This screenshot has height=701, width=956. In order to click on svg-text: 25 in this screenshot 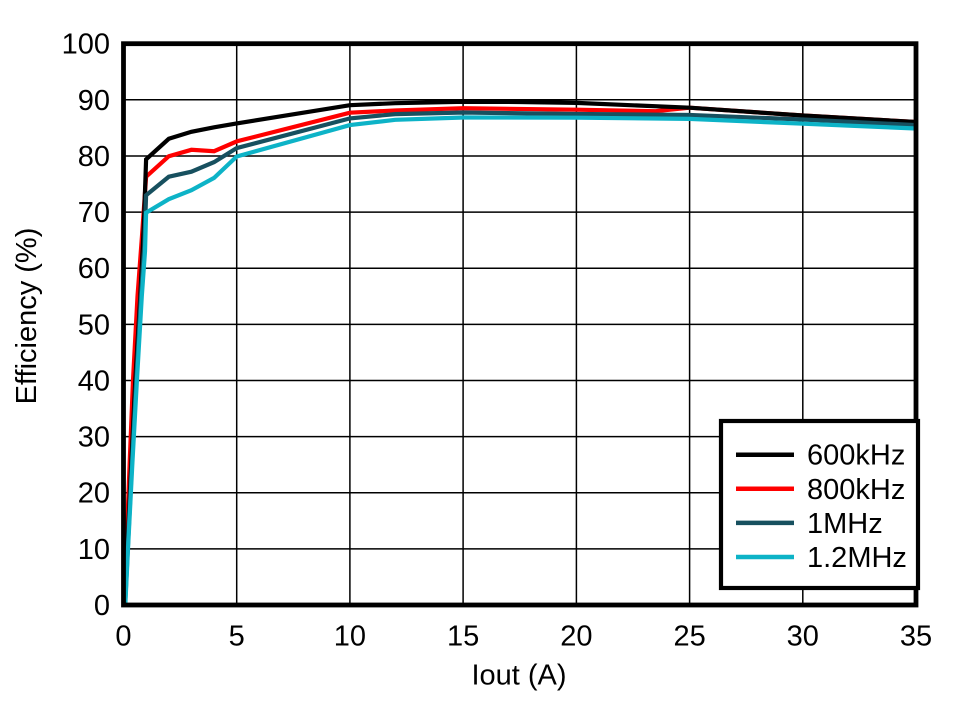, I will do `click(689, 637)`.